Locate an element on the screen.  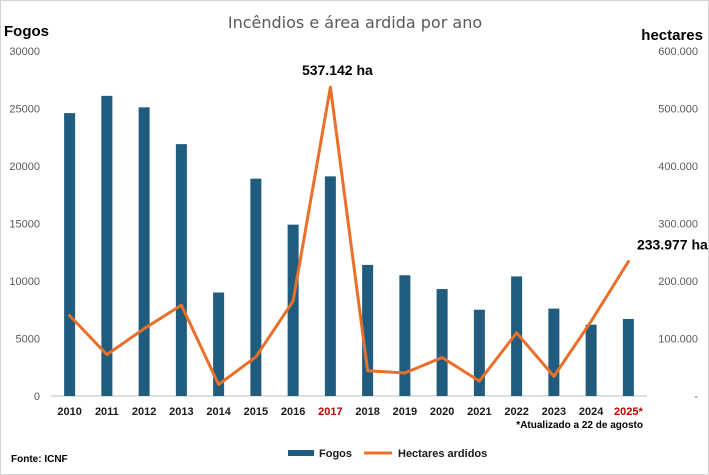
right-tick-label: 100.000 is located at coordinates (678, 340).